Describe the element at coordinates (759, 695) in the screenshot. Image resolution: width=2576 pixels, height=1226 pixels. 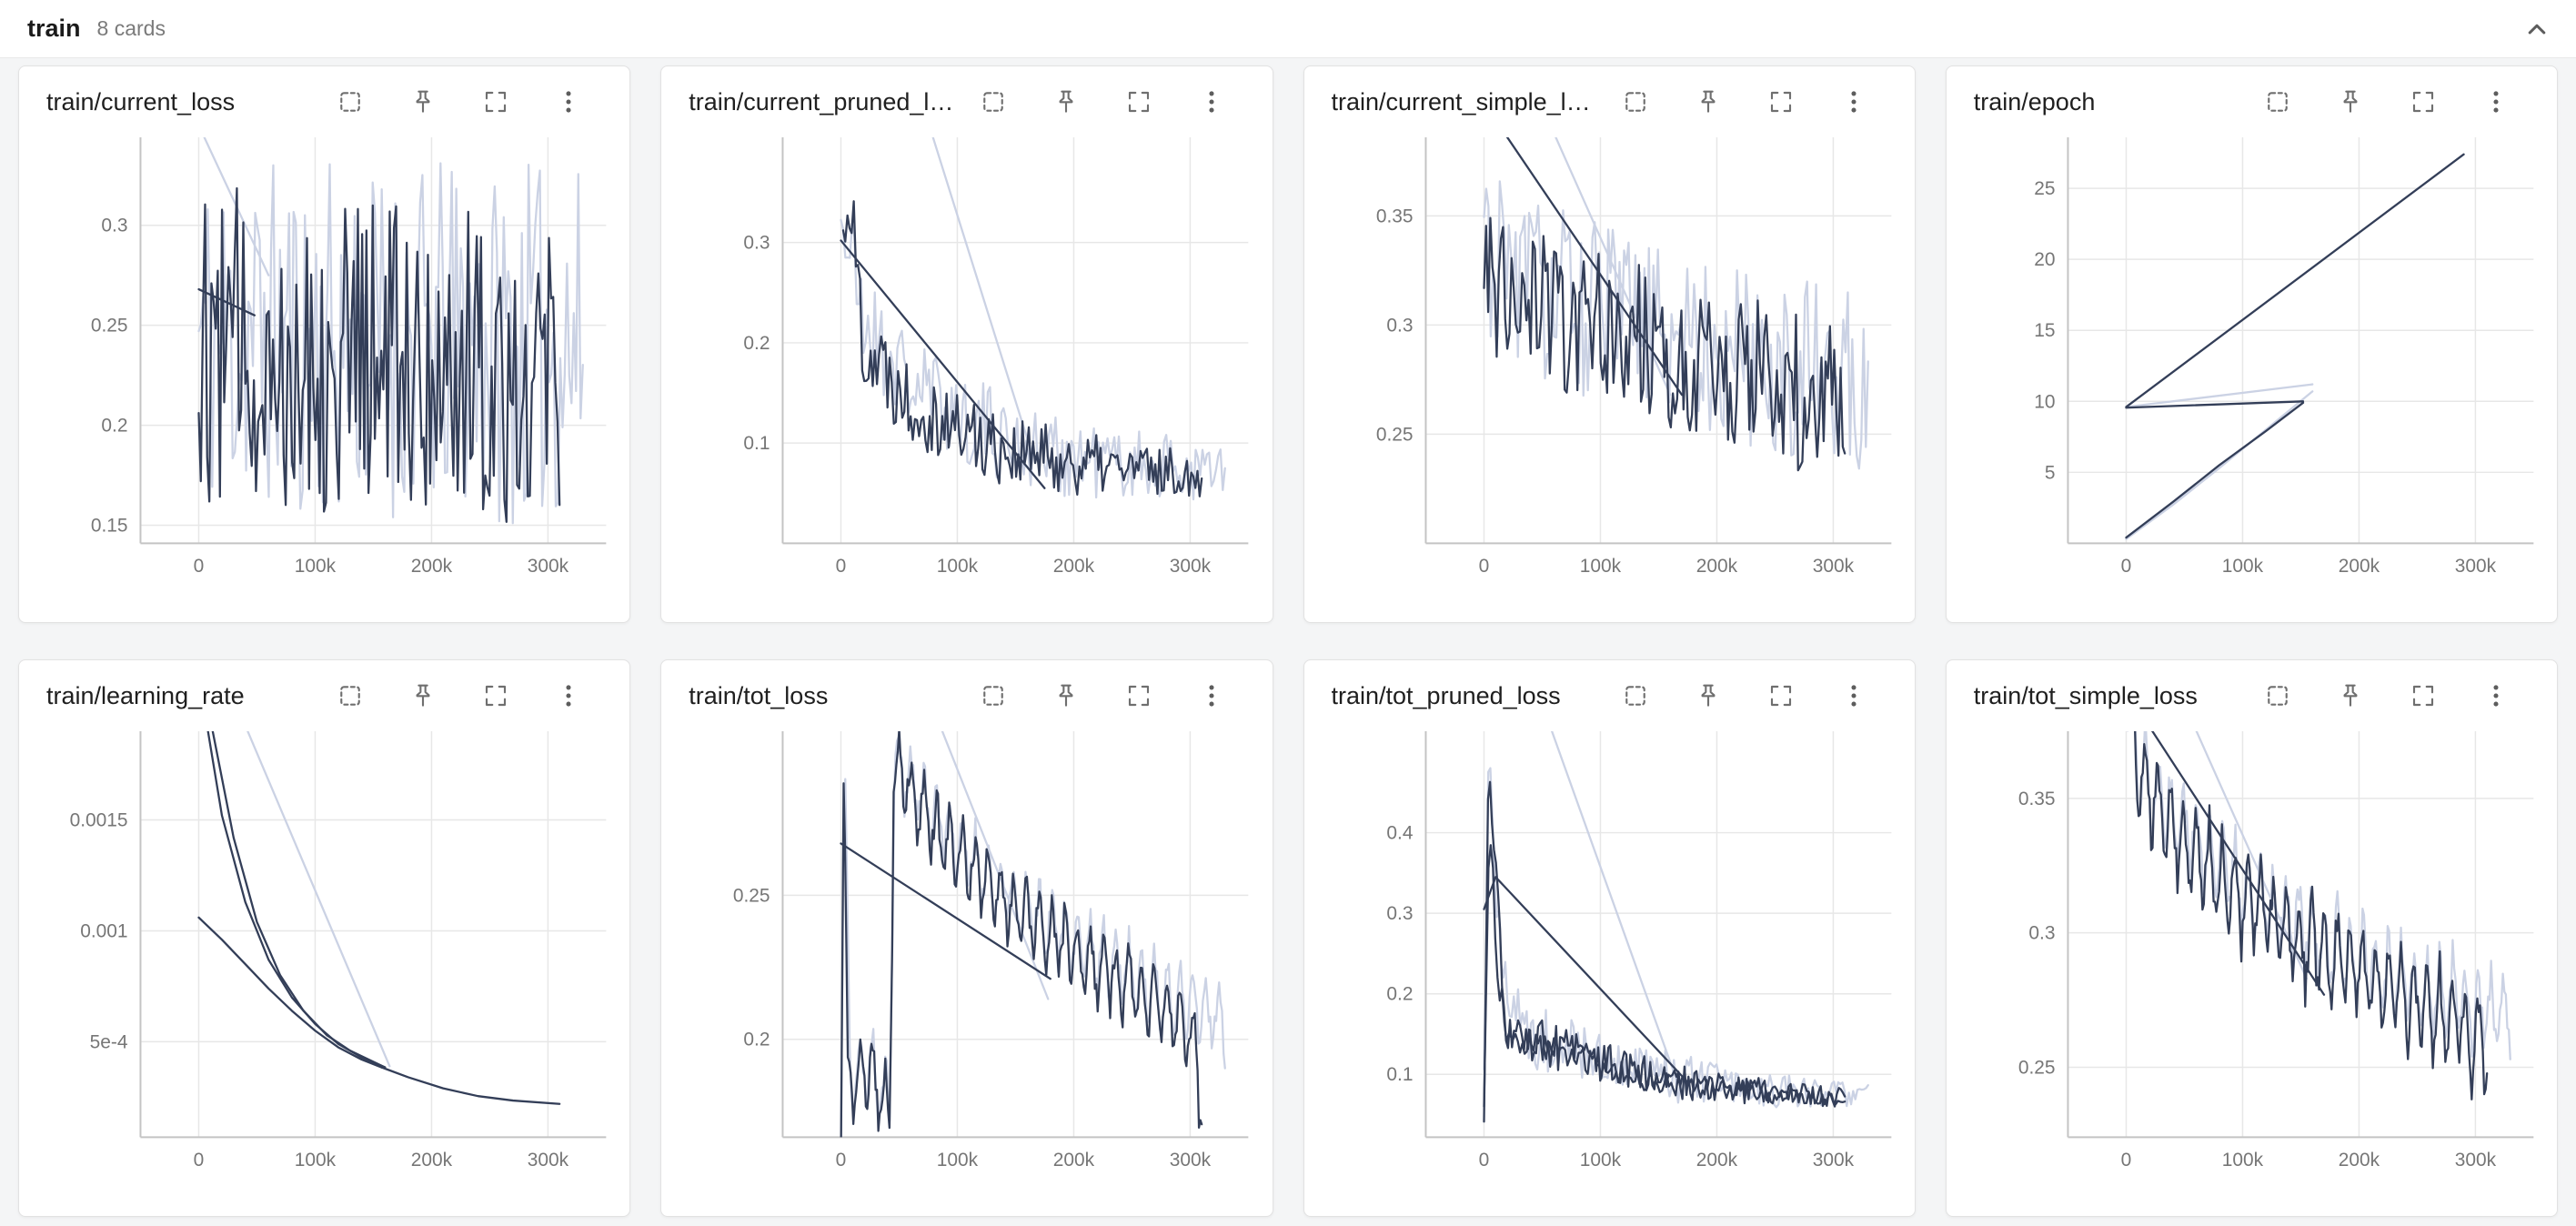
I see `panel-title: train/tot_loss` at that location.